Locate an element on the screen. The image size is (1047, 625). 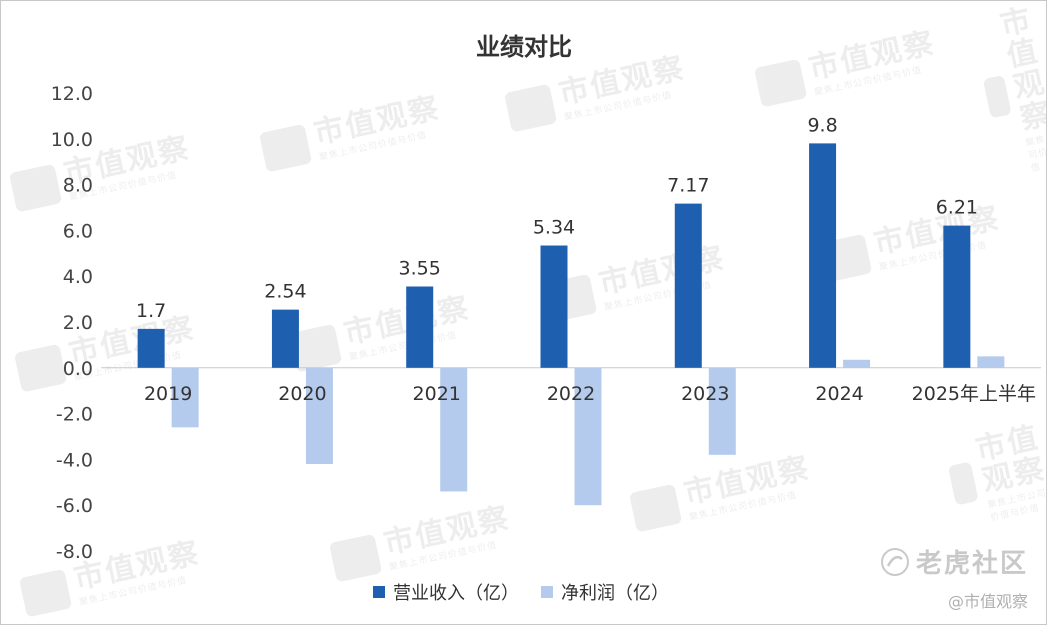
x-tick-label: 2022 is located at coordinates (571, 394).